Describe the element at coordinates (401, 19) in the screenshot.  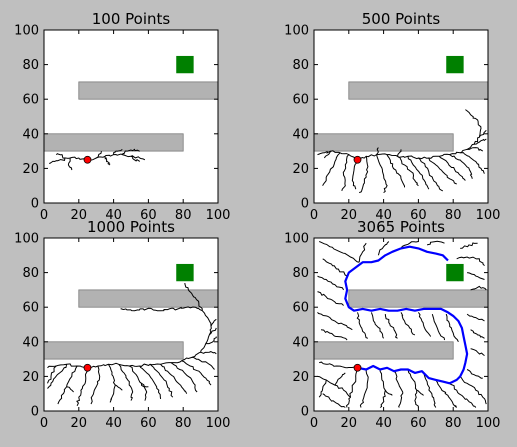
I see `subplot-title: 500 Points` at that location.